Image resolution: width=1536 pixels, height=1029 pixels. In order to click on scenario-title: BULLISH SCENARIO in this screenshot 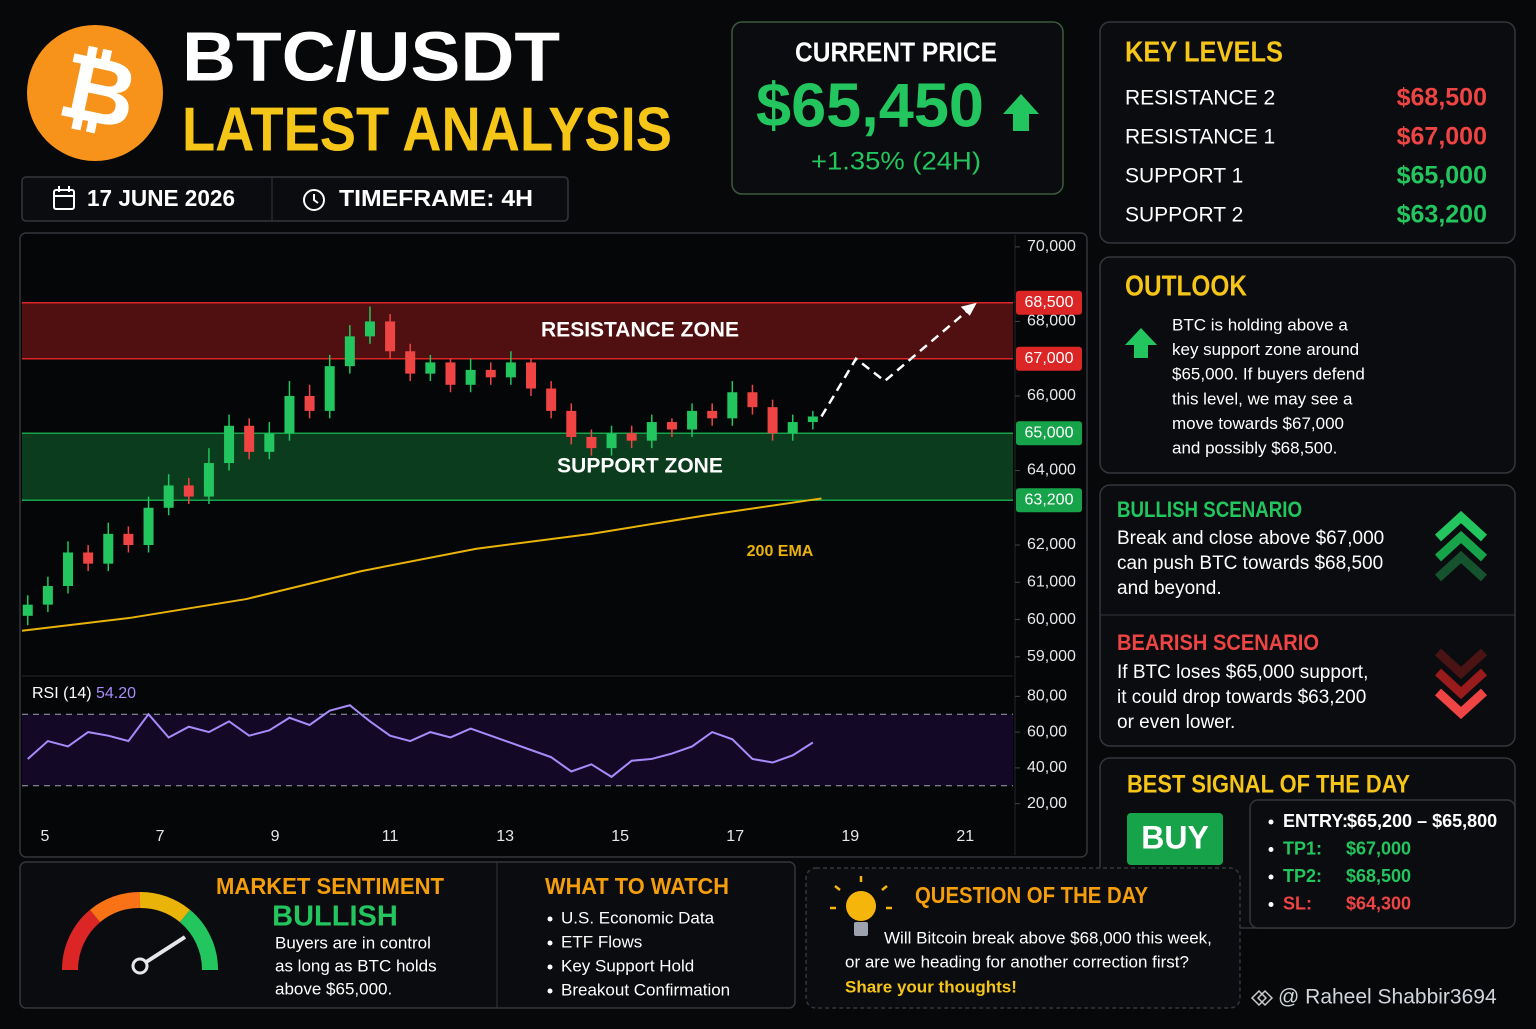, I will do `click(1209, 509)`.